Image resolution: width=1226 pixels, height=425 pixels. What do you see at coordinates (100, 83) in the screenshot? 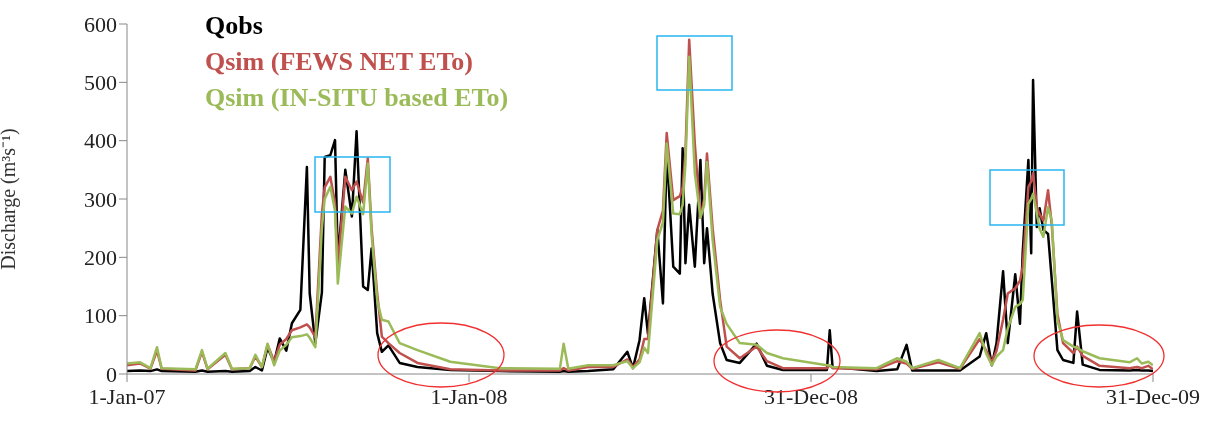
I see `y-tick-label: 500` at bounding box center [100, 83].